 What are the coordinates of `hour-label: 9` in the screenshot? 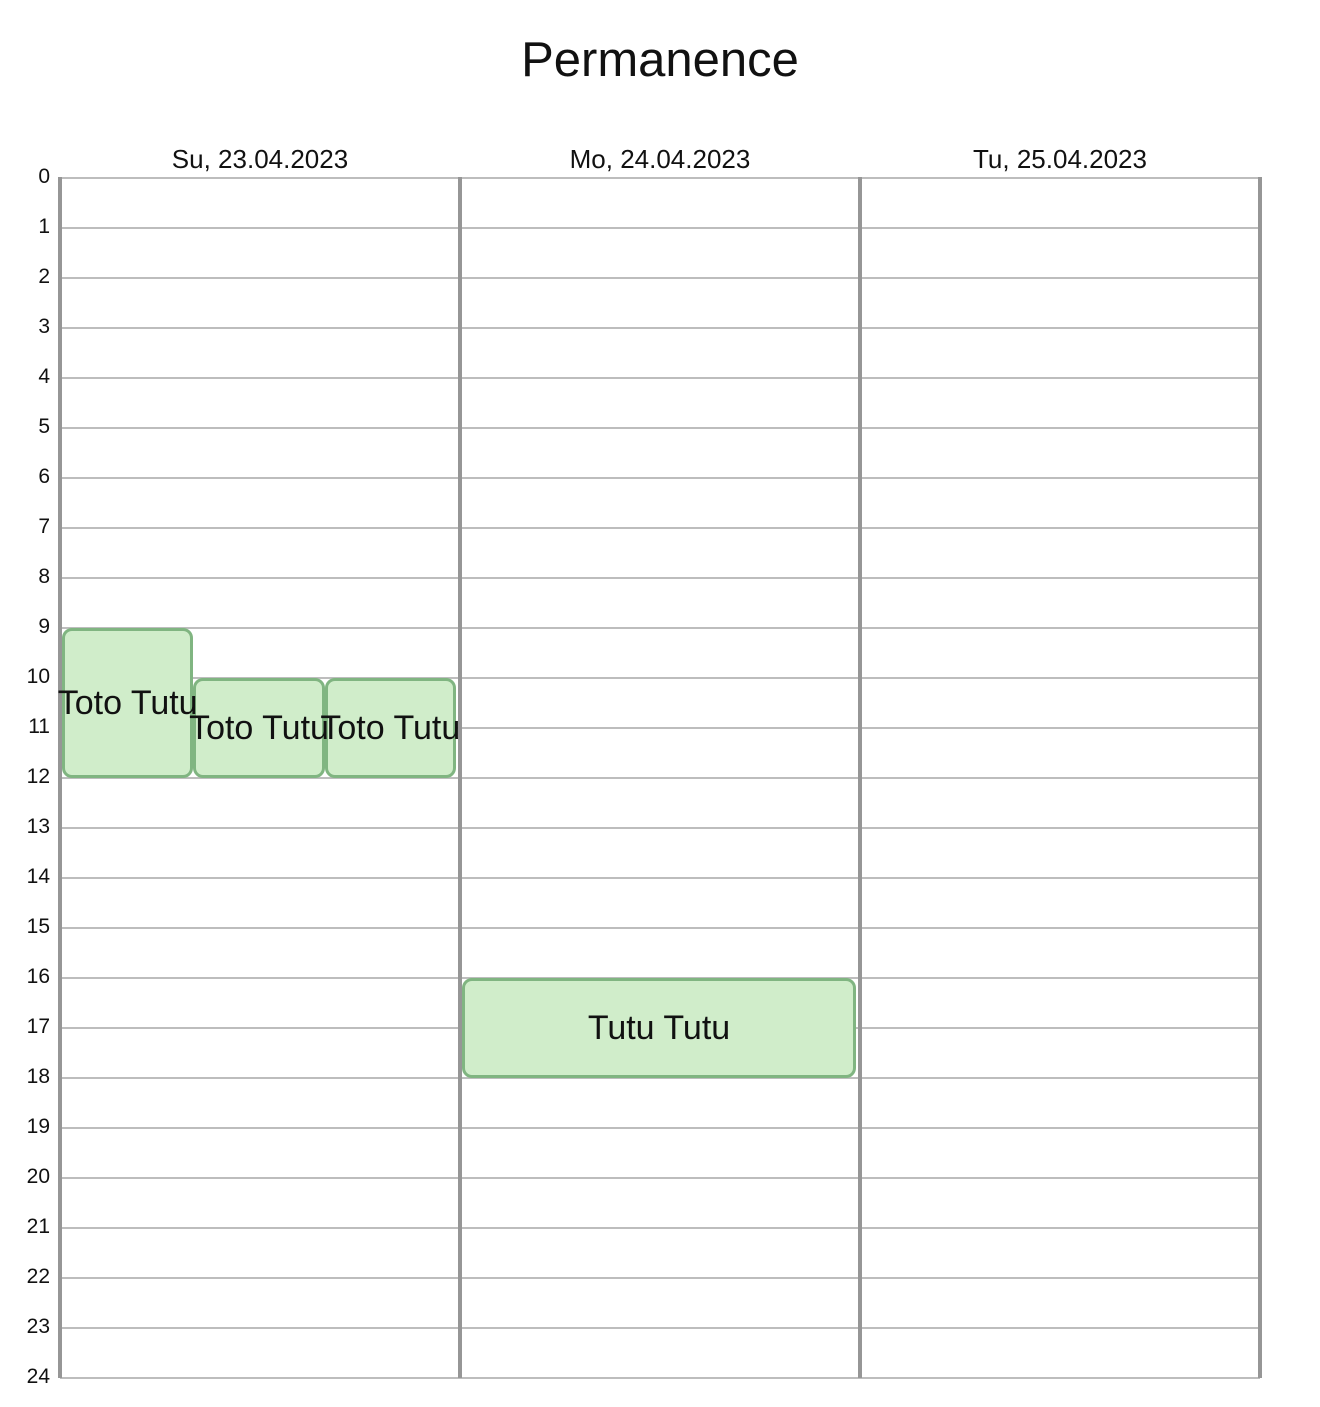 It's located at (44, 626).